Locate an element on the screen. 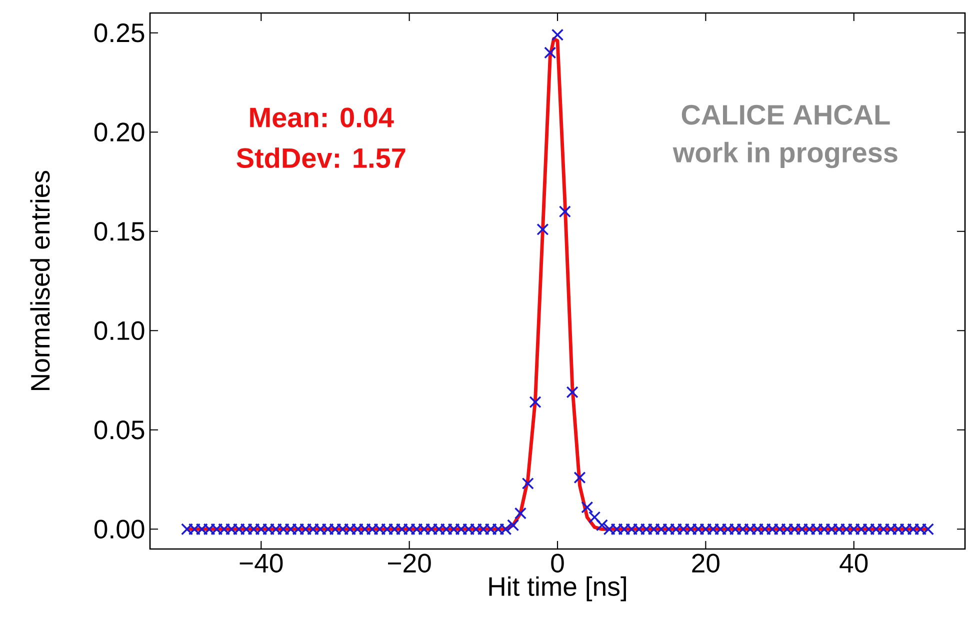  x-tick-label: 40 is located at coordinates (854, 563).